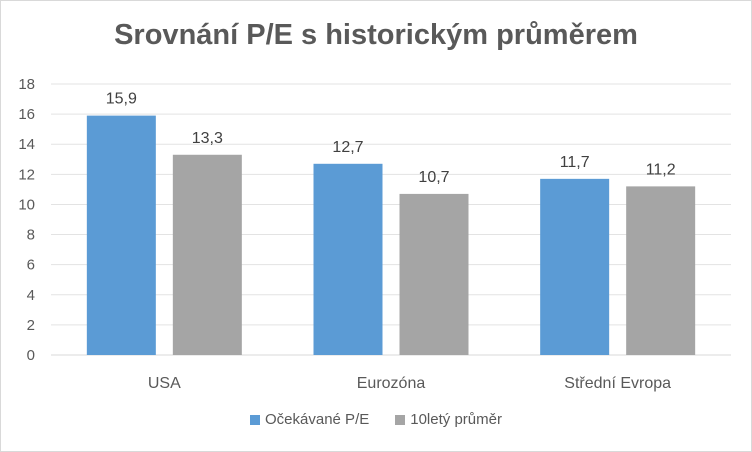 The image size is (752, 452). Describe the element at coordinates (31, 265) in the screenshot. I see `y-tick-label: 6` at that location.